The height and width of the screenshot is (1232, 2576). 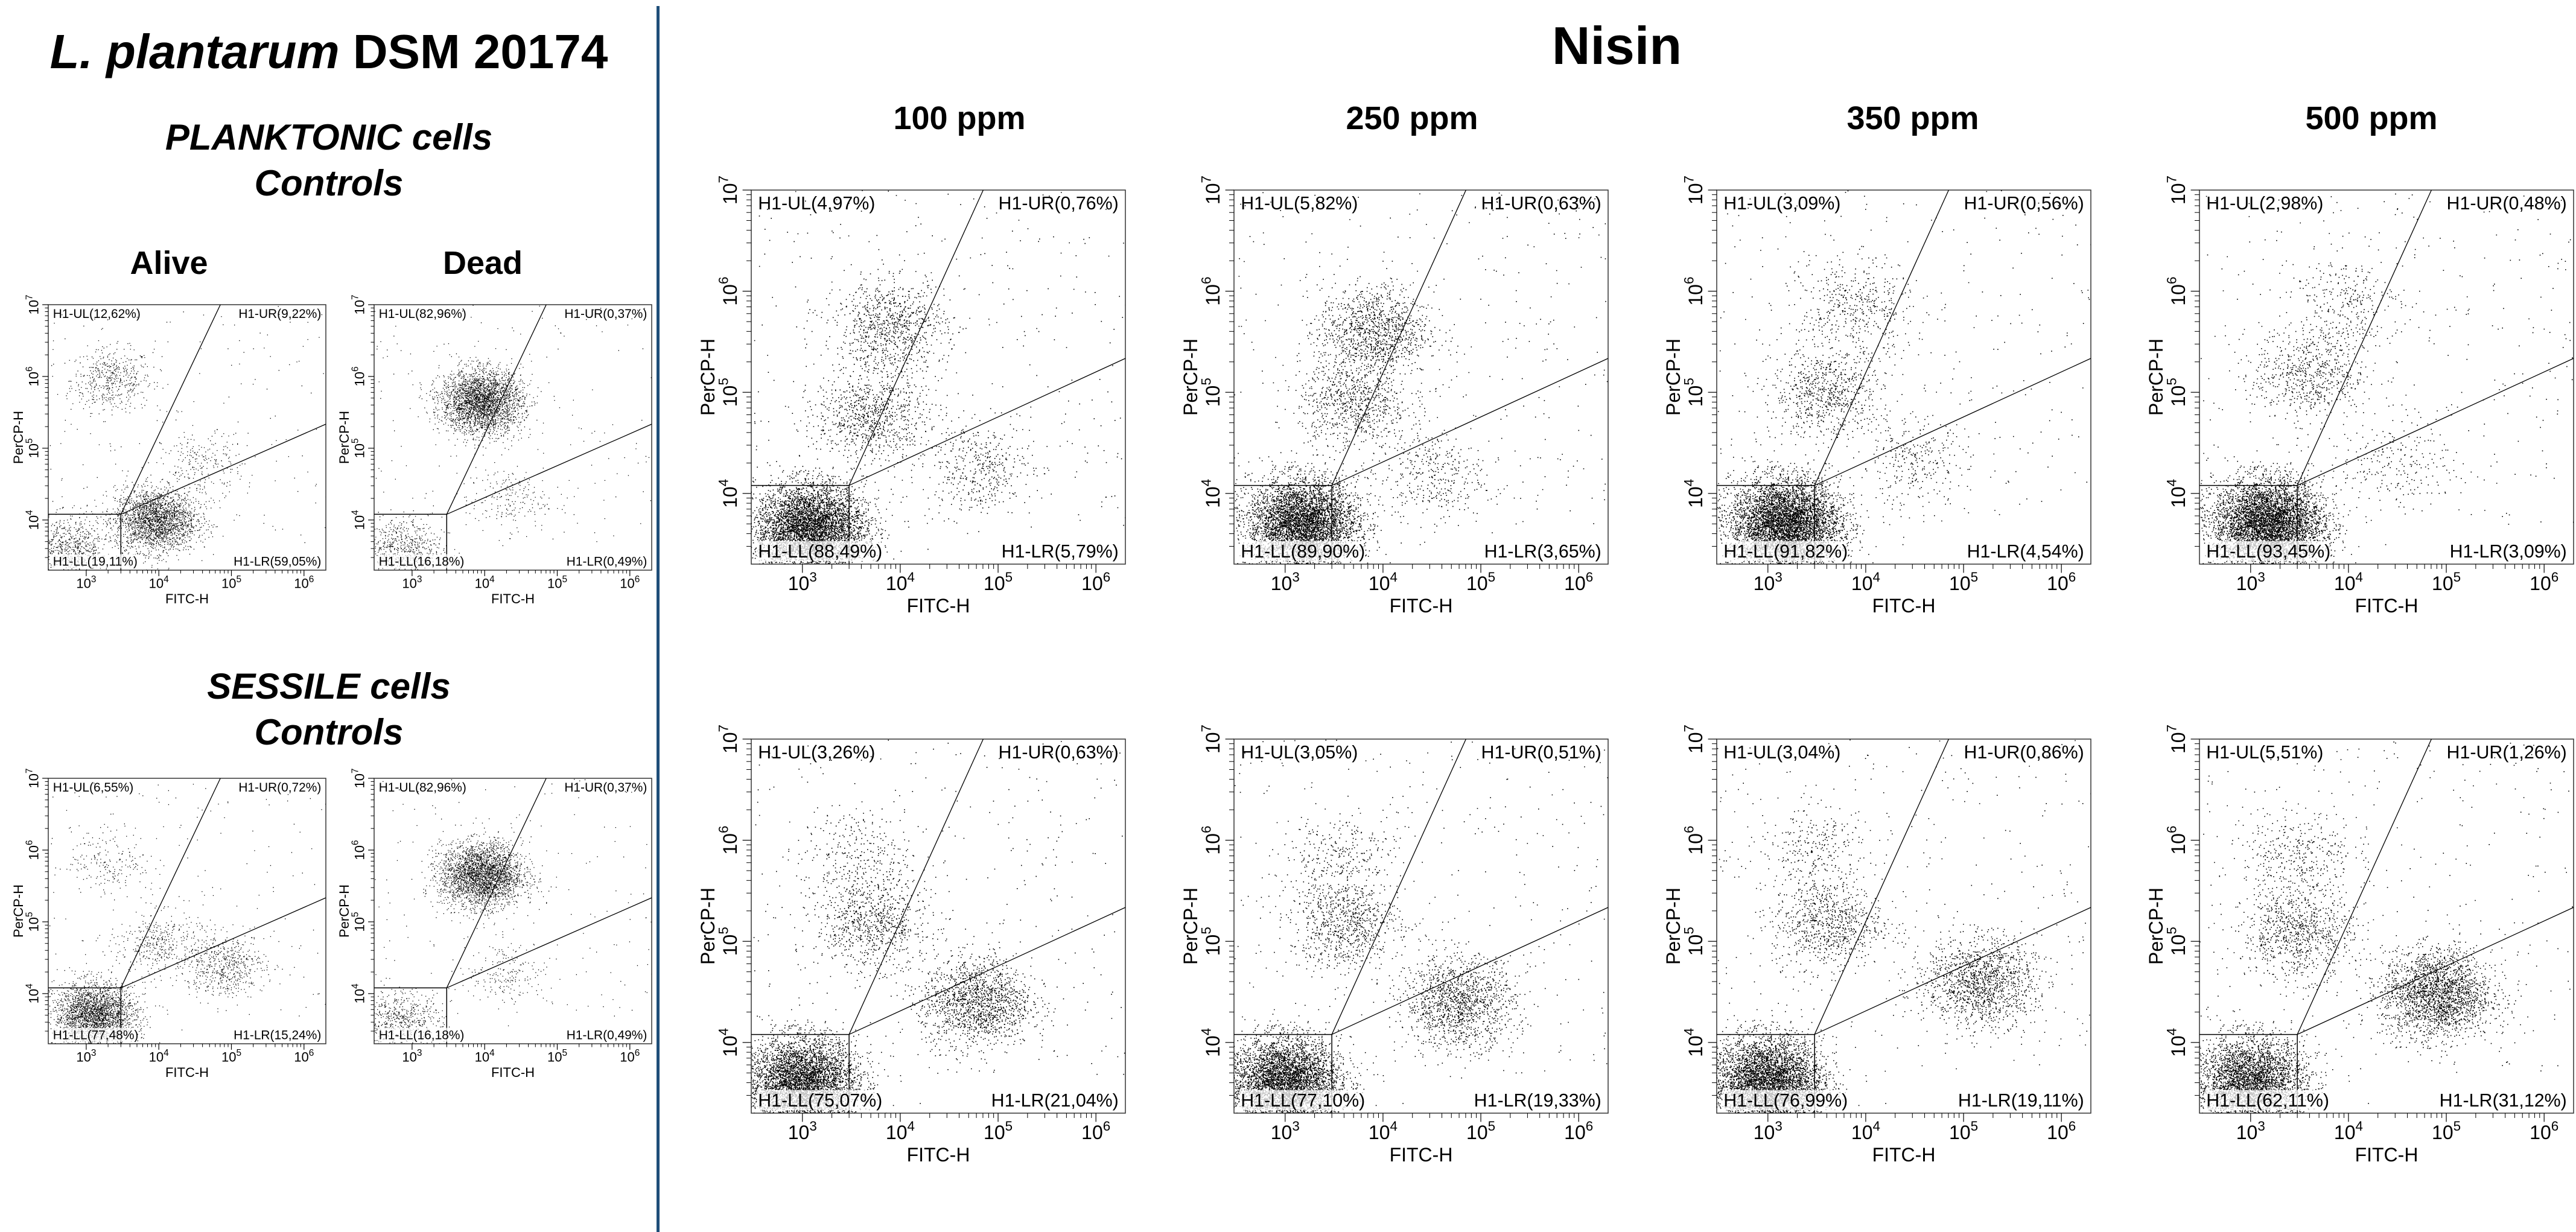 I want to click on quadrant-label-ur: H1-UR(0,56%), so click(x=2024, y=204).